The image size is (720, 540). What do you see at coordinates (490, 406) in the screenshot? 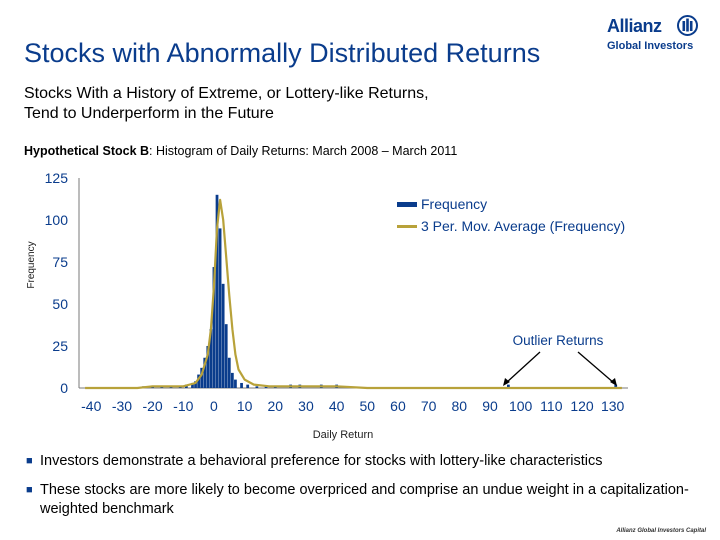
I see `x-tick-label: 90` at bounding box center [490, 406].